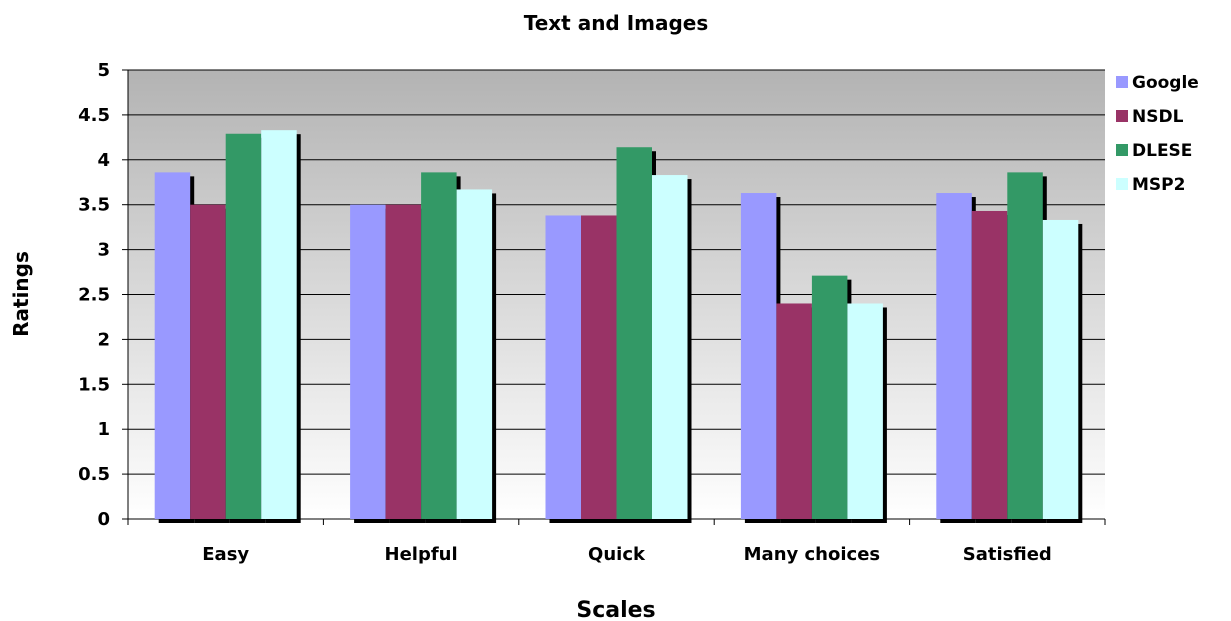 This screenshot has width=1231, height=621. Describe the element at coordinates (403, 361) in the screenshot. I see `bar-nsdl-helpful` at that location.